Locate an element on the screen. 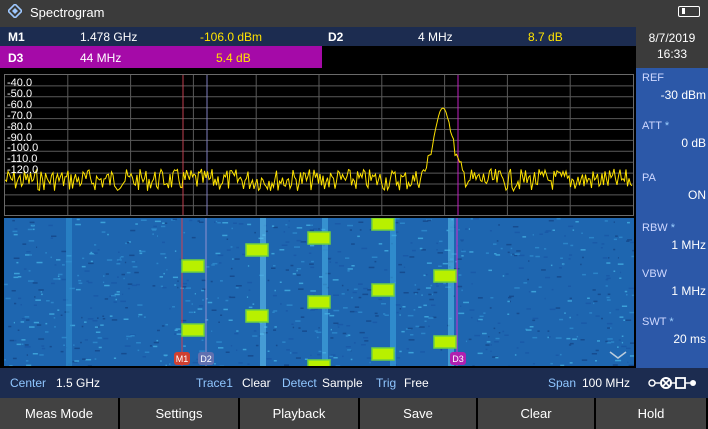  marker-d3-box: D3 44 MHz 5.4 dB is located at coordinates (161, 57).